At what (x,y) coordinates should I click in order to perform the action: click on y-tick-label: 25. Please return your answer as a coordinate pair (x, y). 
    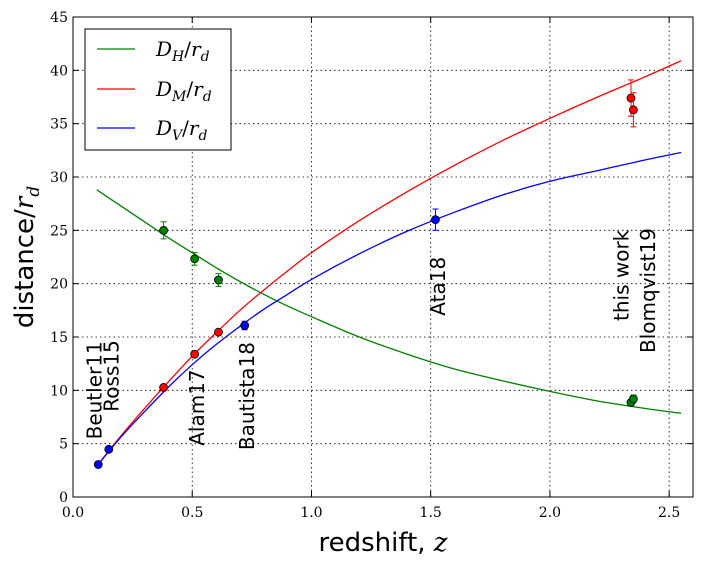
    Looking at the image, I should click on (59, 231).